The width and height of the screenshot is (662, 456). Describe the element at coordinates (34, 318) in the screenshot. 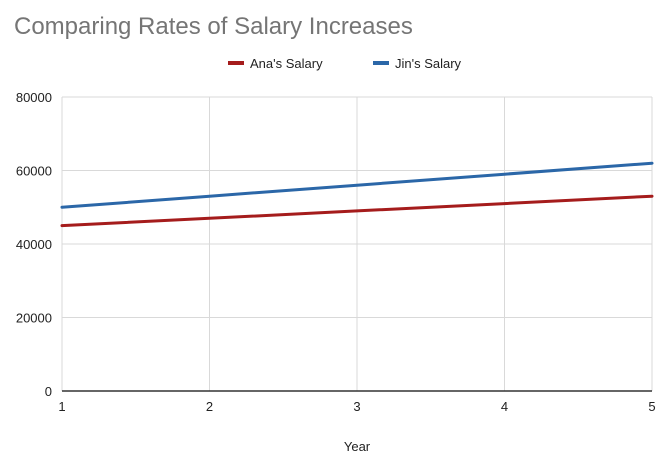

I see `y-tick-label: 20000` at that location.